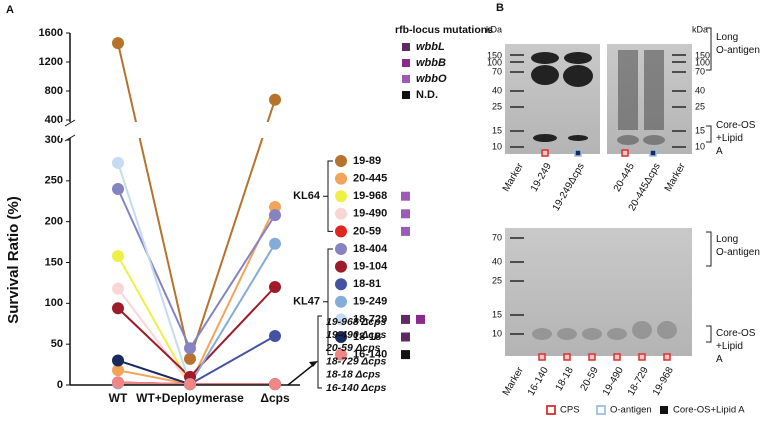 The image size is (768, 433). Describe the element at coordinates (118, 398) in the screenshot. I see `x-tick-label: WT` at that location.